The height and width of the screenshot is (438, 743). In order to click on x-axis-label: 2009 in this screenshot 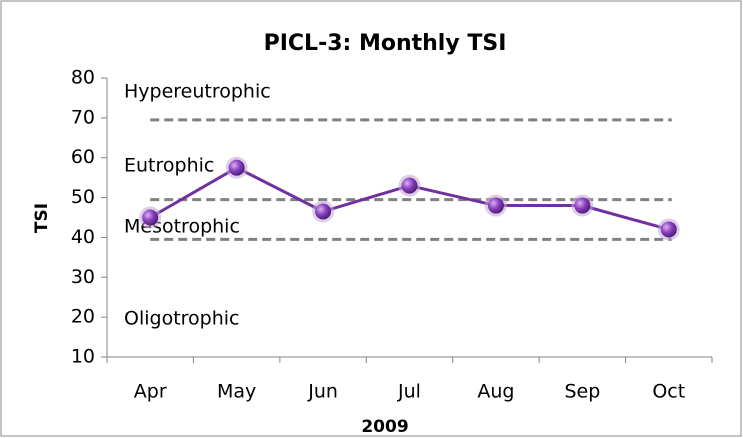, I will do `click(384, 427)`.